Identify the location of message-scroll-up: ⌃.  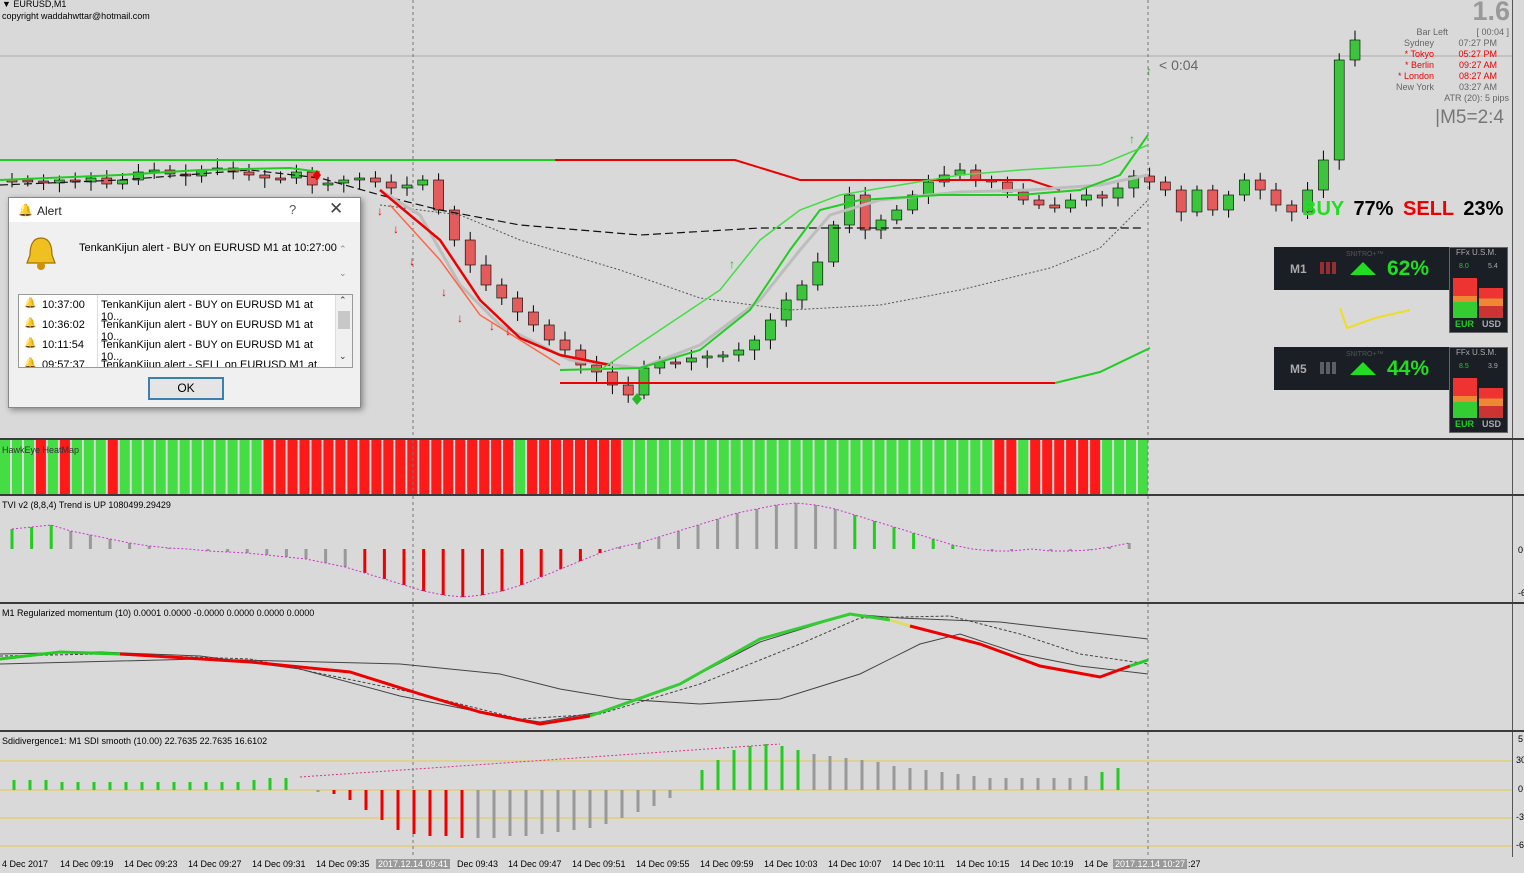
(343, 249).